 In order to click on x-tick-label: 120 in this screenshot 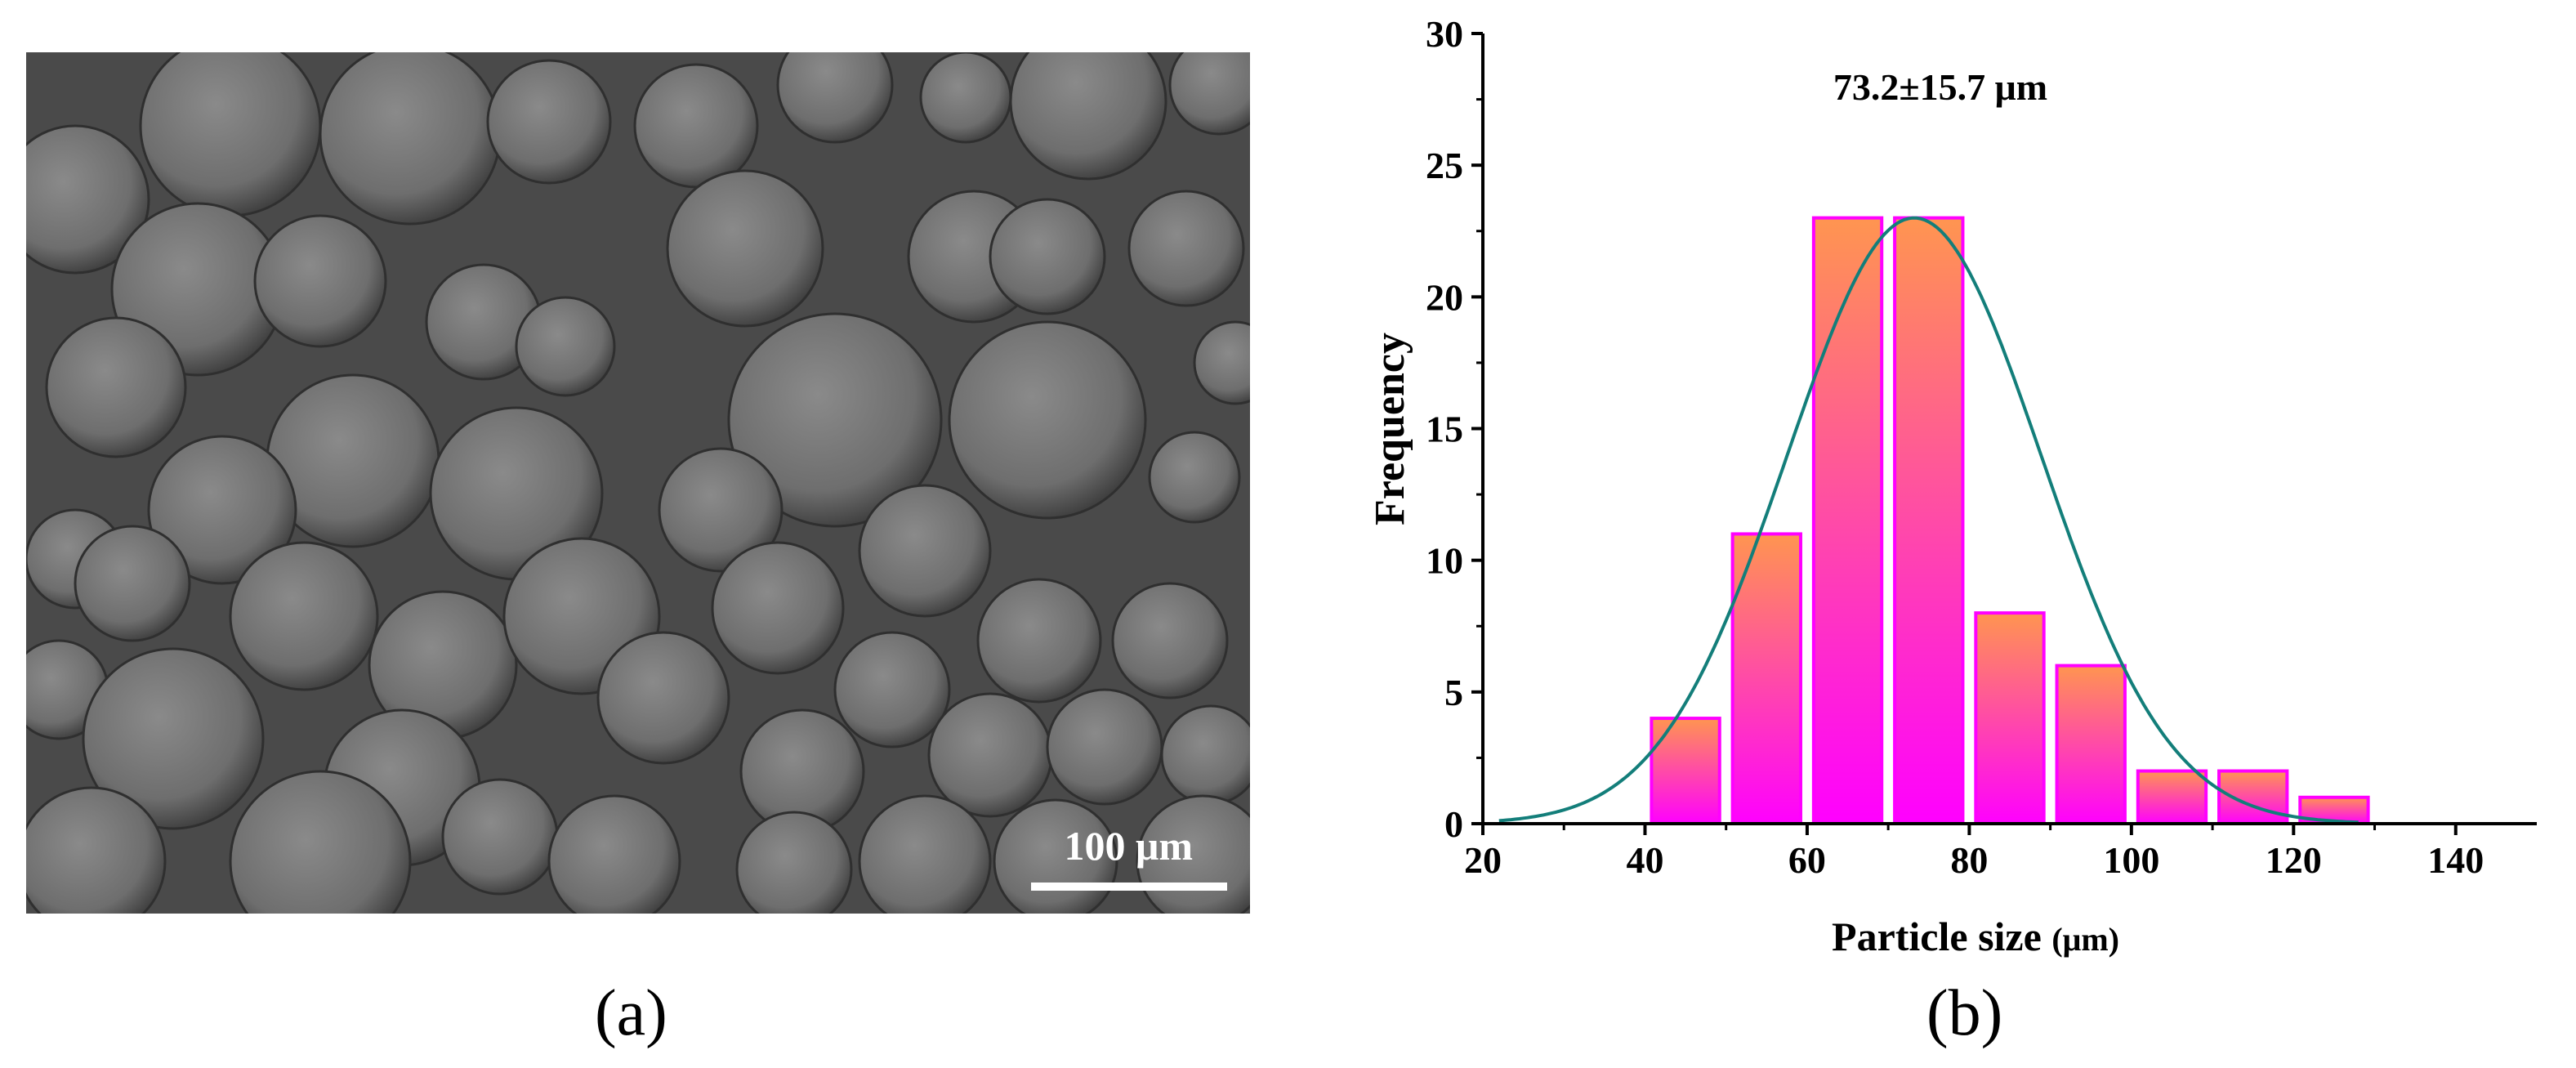, I will do `click(2294, 860)`.